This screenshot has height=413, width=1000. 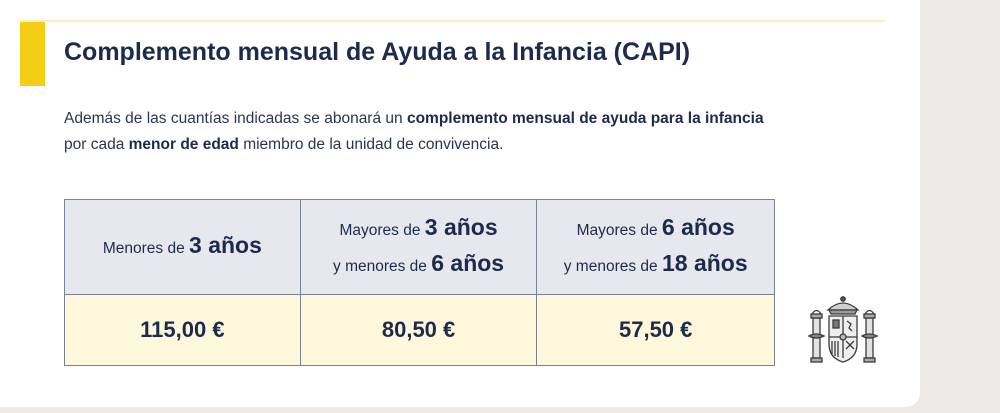 I want to click on intro-text-3: miembro de la unidad de convivencia., so click(x=371, y=144).